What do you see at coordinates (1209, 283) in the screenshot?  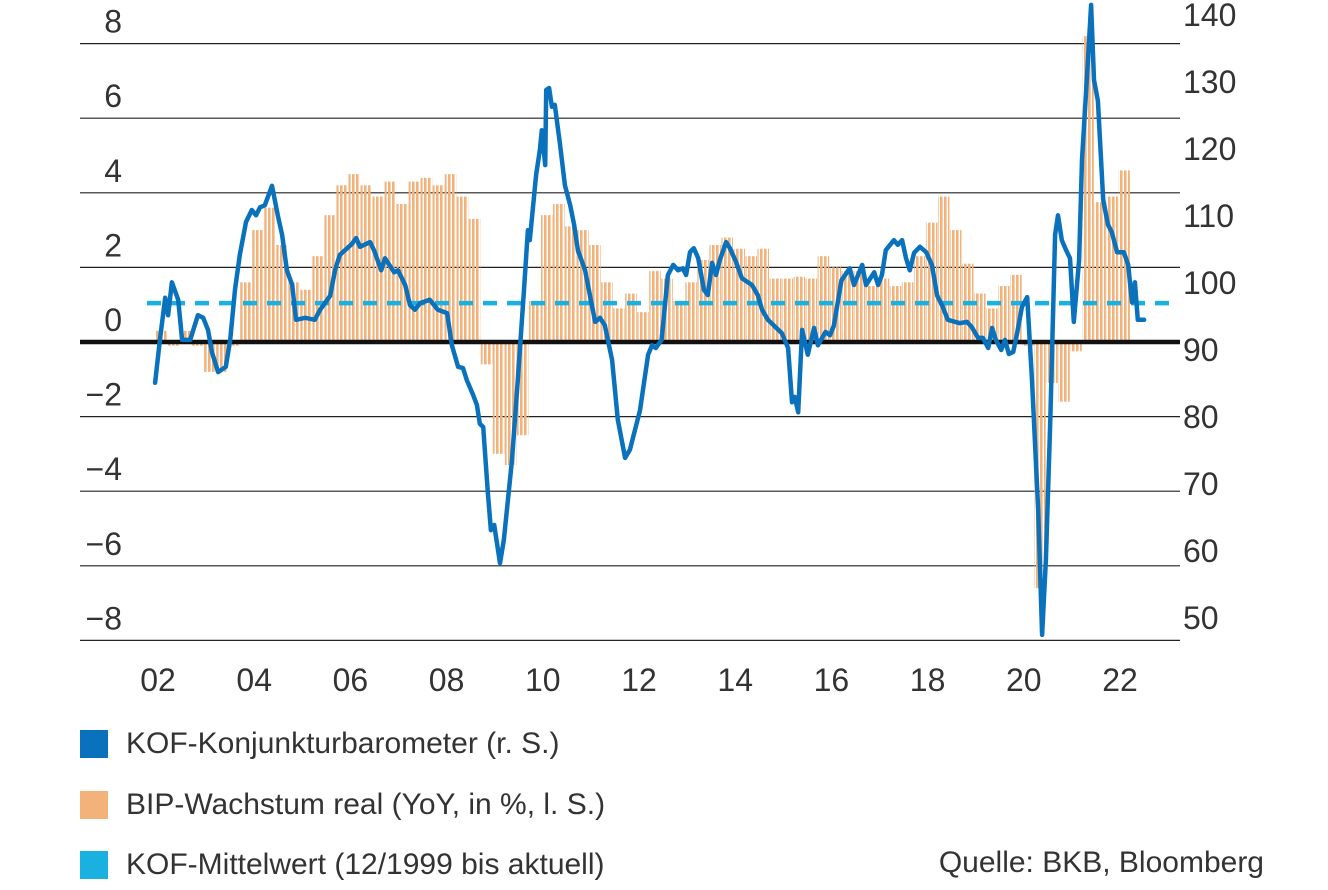 I see `right-tick-label: 100` at bounding box center [1209, 283].